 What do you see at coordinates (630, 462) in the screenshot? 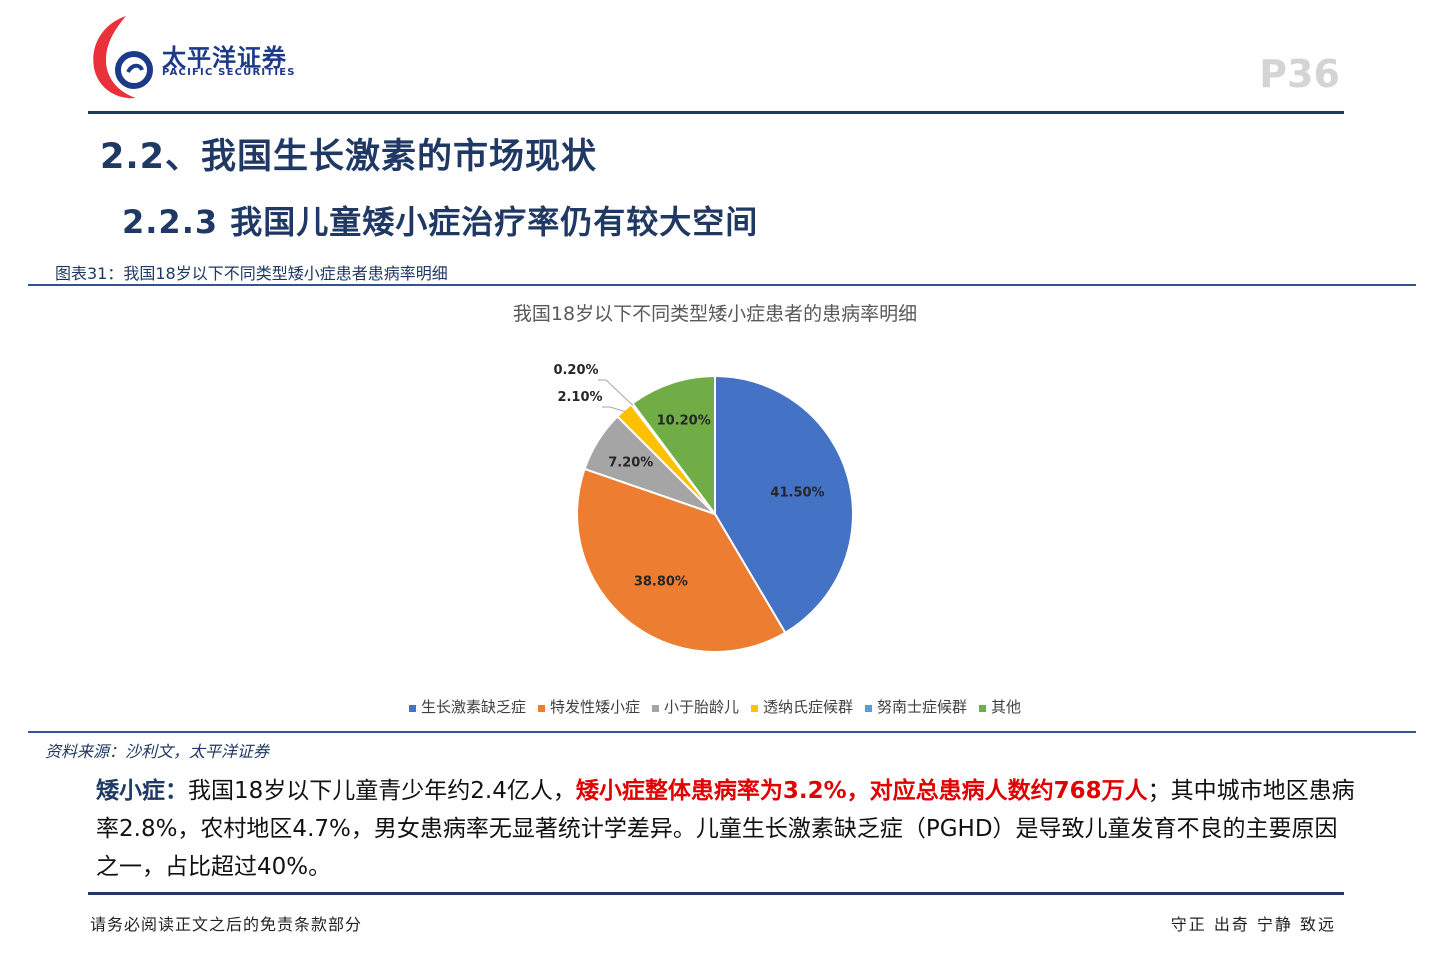
I see `data-label-3: 7.20%` at bounding box center [630, 462].